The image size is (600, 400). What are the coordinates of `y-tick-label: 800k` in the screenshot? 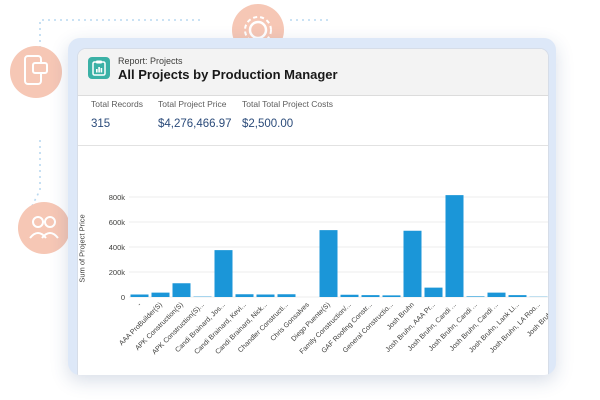 It's located at (117, 197).